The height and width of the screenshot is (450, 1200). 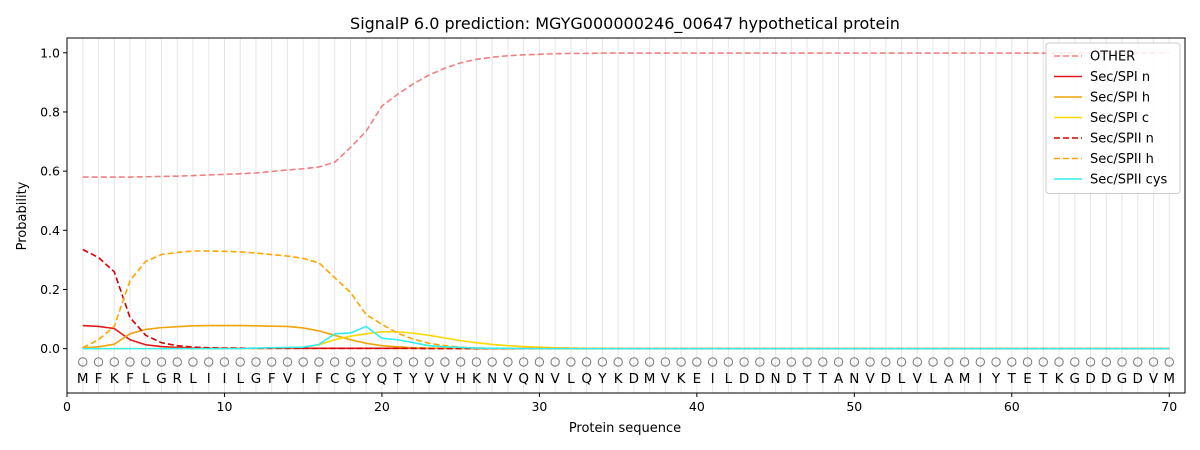 What do you see at coordinates (1169, 406) in the screenshot?
I see `x-tick-label: 70` at bounding box center [1169, 406].